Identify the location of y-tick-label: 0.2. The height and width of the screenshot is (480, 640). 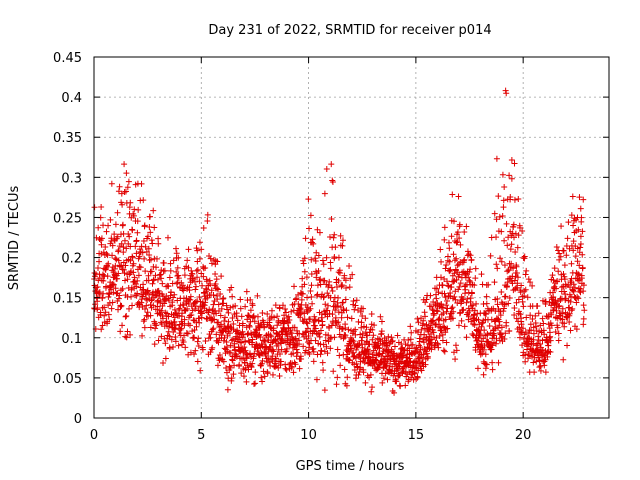
(71, 259).